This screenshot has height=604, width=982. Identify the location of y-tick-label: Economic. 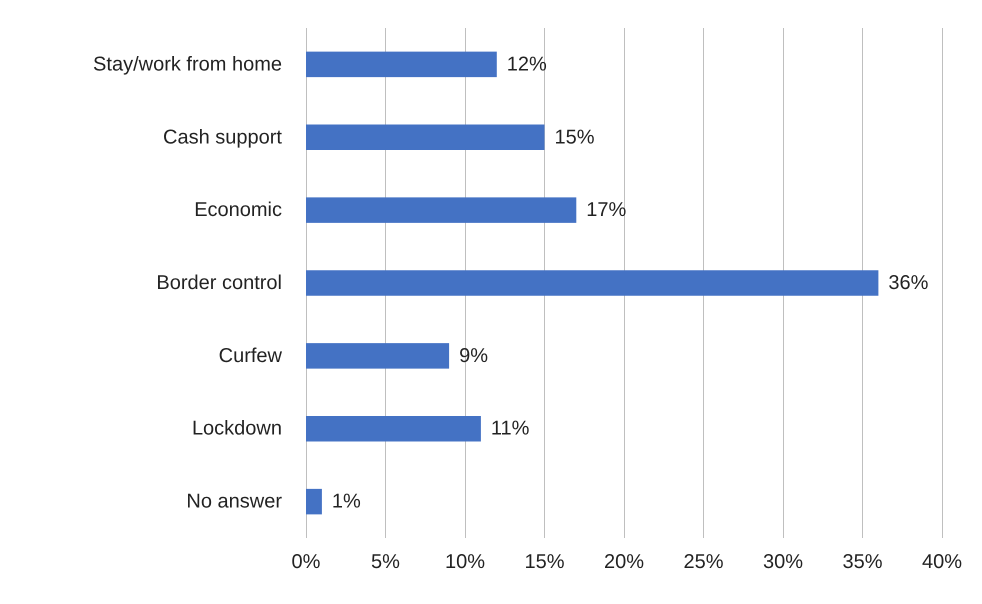
(238, 210).